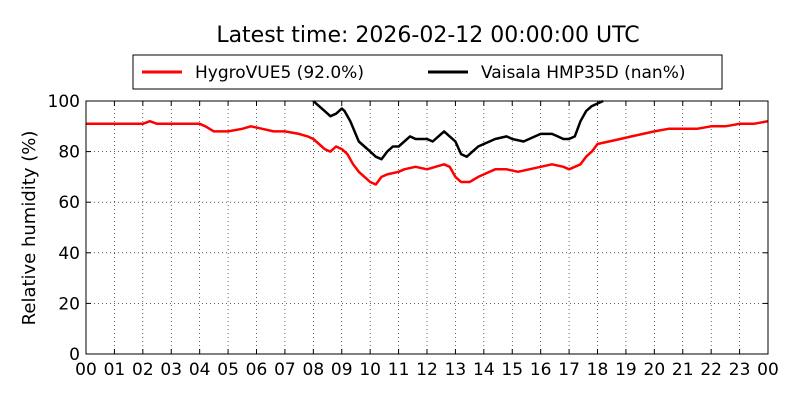  Describe the element at coordinates (69, 304) in the screenshot. I see `y-tick-label: 20` at that location.